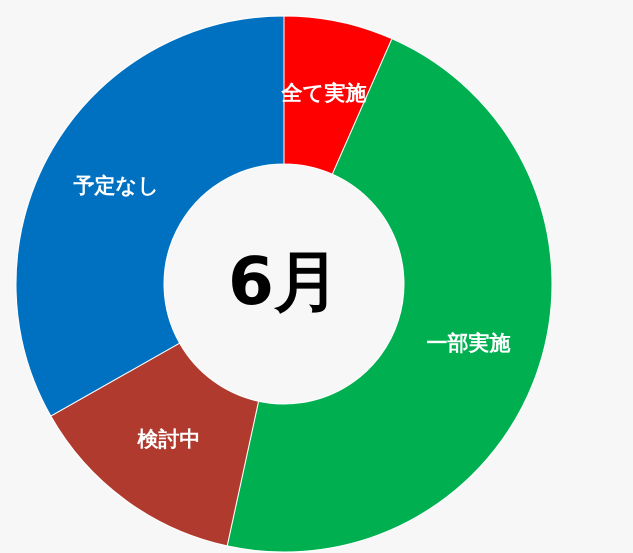 This screenshot has height=553, width=633. What do you see at coordinates (116, 185) in the screenshot?
I see `slice-label: 予定なし` at bounding box center [116, 185].